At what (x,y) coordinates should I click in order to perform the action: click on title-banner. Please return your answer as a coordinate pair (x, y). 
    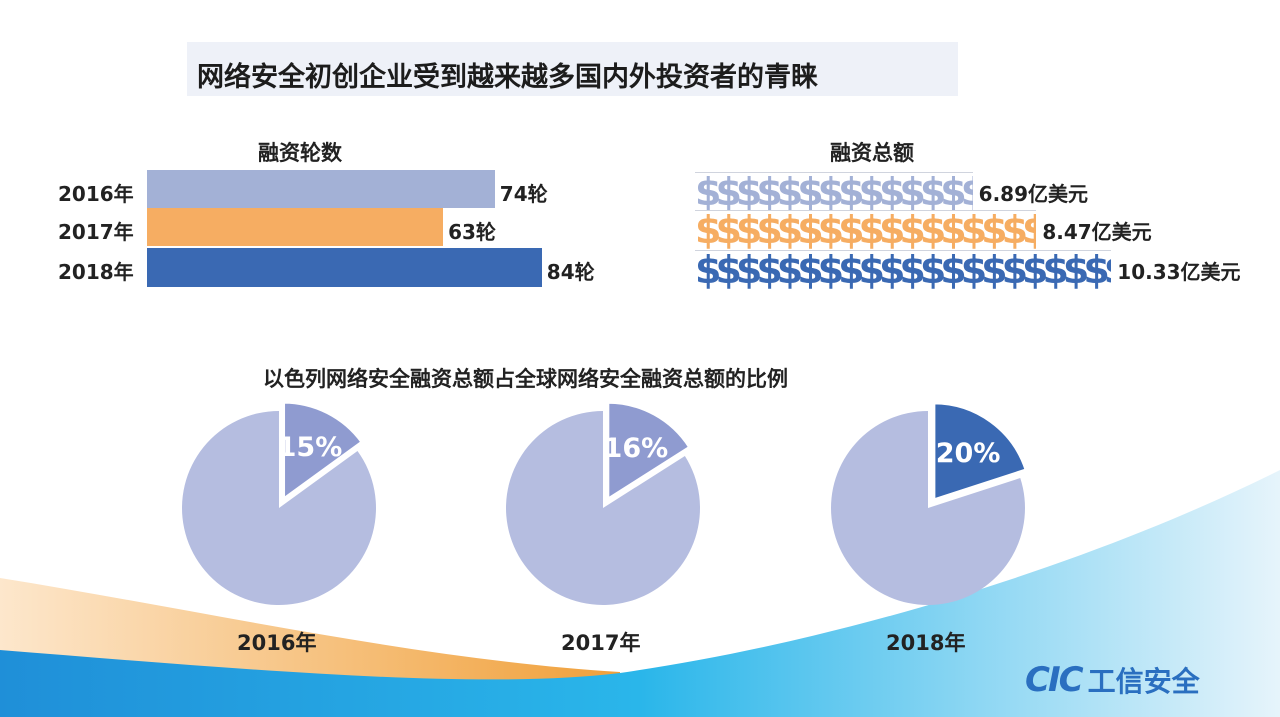
    Looking at the image, I should click on (572, 69).